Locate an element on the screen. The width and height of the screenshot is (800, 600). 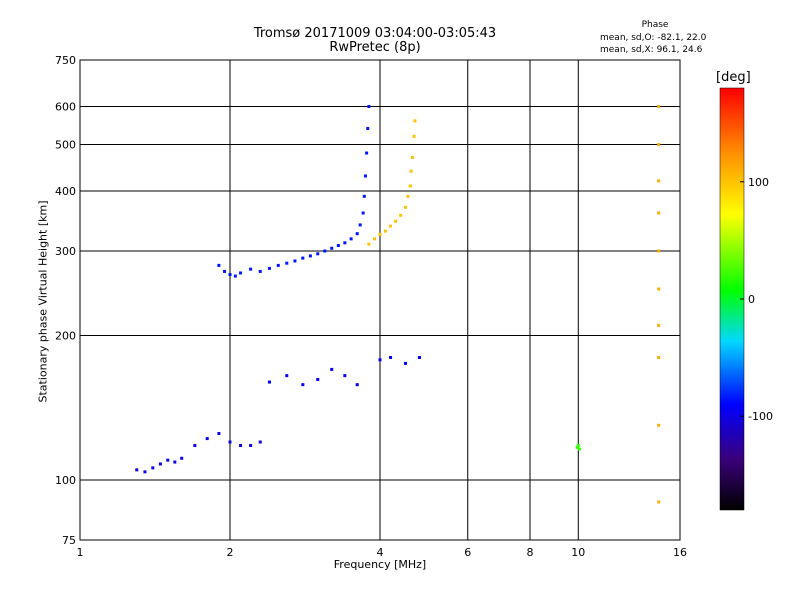
y-tick-label: 500 is located at coordinates (65, 145).